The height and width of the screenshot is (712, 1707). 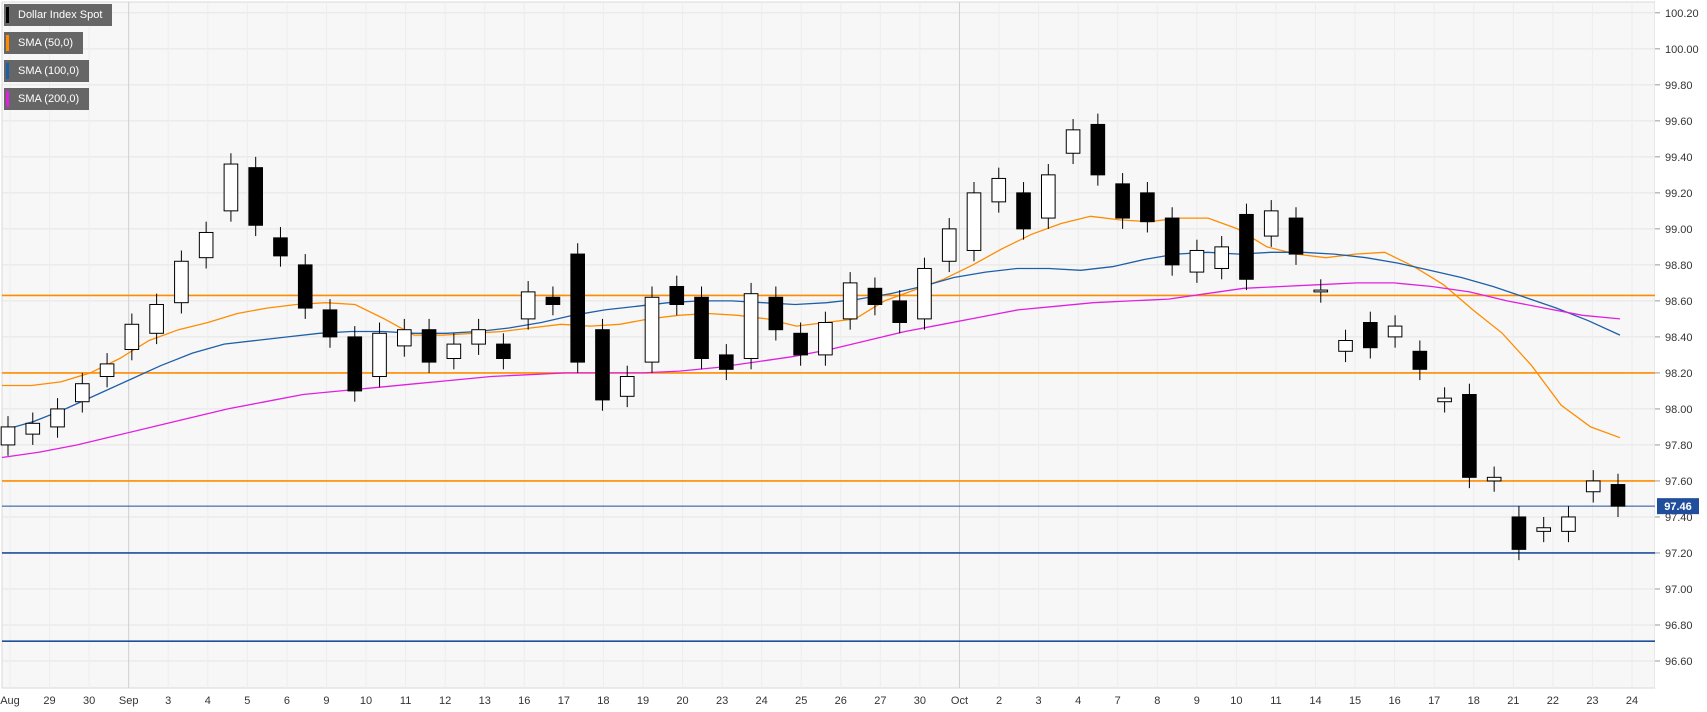 I want to click on y-tick-label: 99.00, so click(x=1679, y=230).